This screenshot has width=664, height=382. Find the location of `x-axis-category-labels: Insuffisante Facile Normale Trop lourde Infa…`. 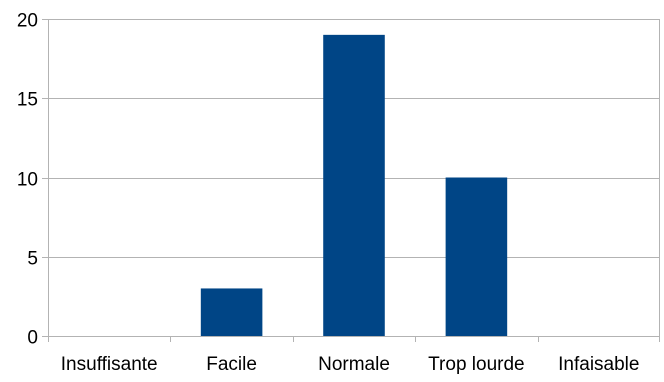

x-axis-category-labels: Insuffisante Facile Normale Trop lourde Infa… is located at coordinates (350, 364).